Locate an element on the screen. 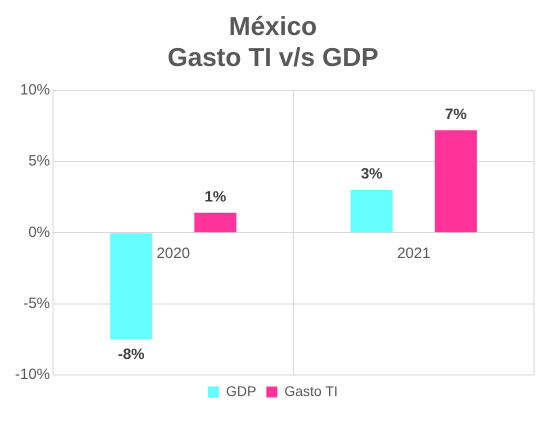  legend-label: Gasto TI is located at coordinates (311, 390).